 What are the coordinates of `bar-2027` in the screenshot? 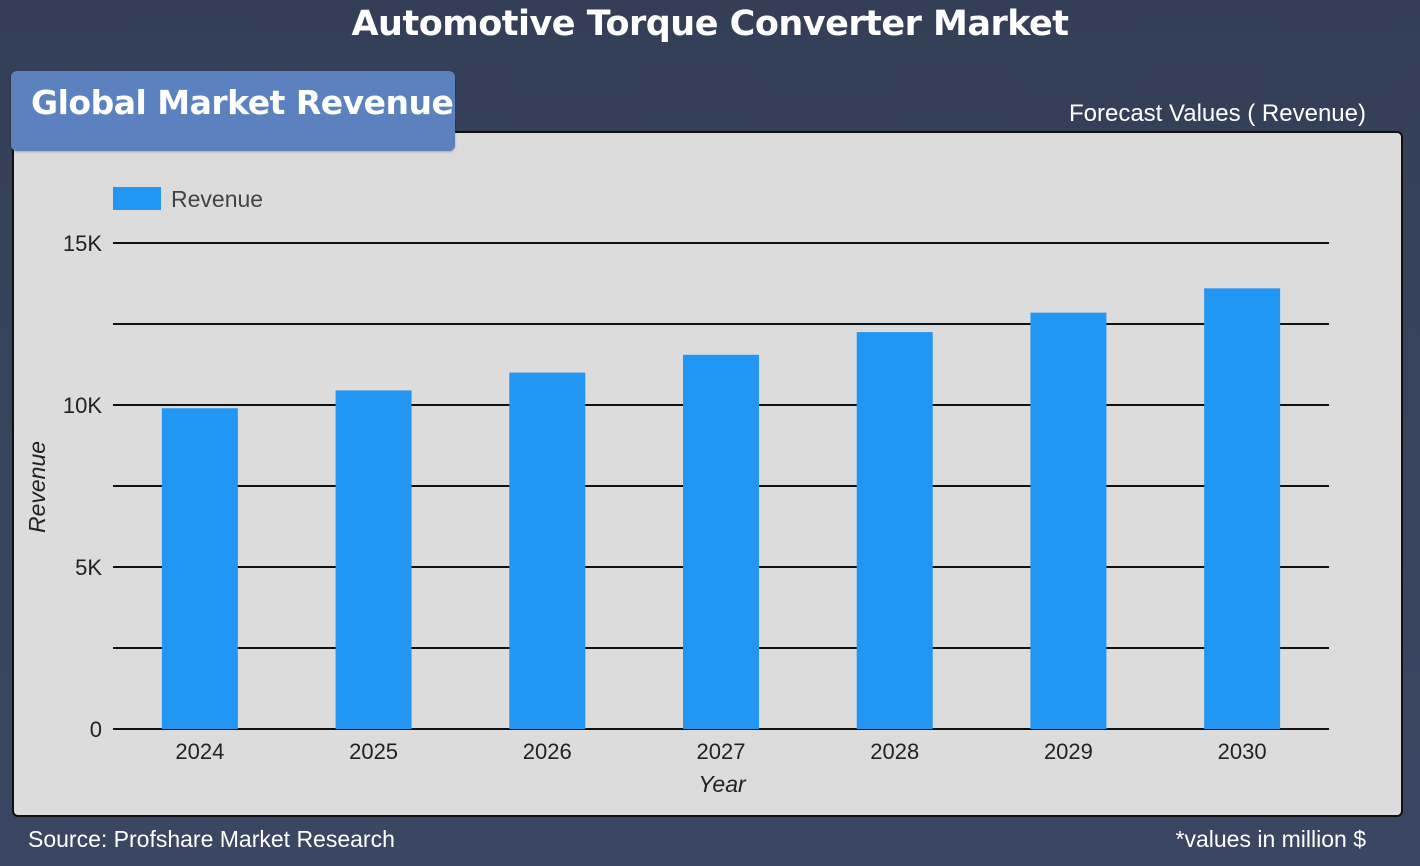 It's located at (721, 541).